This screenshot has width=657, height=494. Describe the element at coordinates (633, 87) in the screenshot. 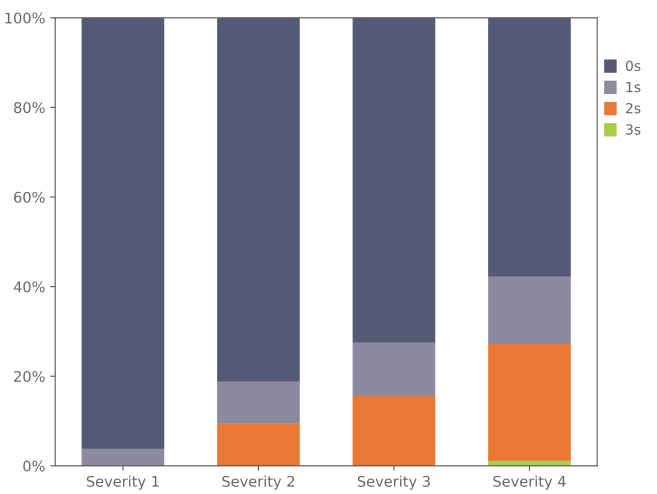

I see `legend-label: 1s` at that location.